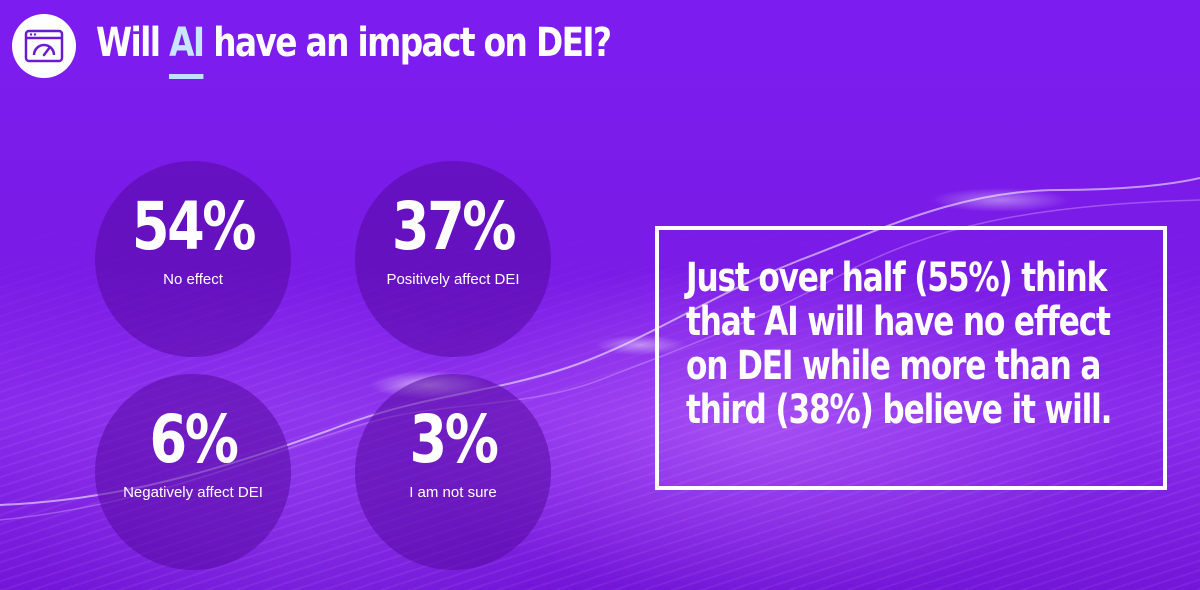 This screenshot has height=590, width=1200. What do you see at coordinates (454, 439) in the screenshot?
I see `stat-value: 3%` at bounding box center [454, 439].